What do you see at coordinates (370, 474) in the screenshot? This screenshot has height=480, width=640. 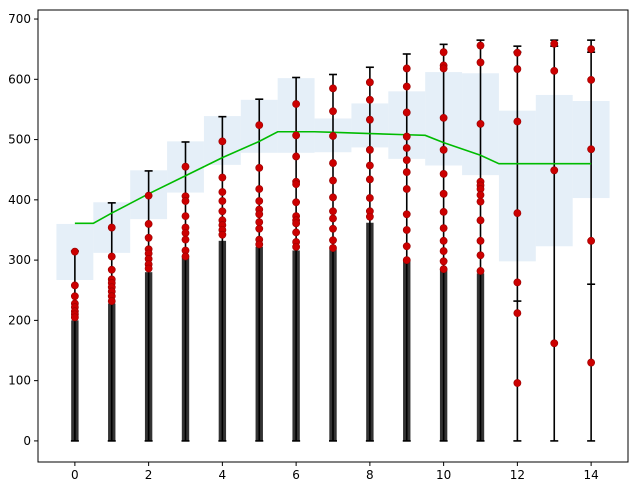 I see `x-tick-label: 8` at bounding box center [370, 474].